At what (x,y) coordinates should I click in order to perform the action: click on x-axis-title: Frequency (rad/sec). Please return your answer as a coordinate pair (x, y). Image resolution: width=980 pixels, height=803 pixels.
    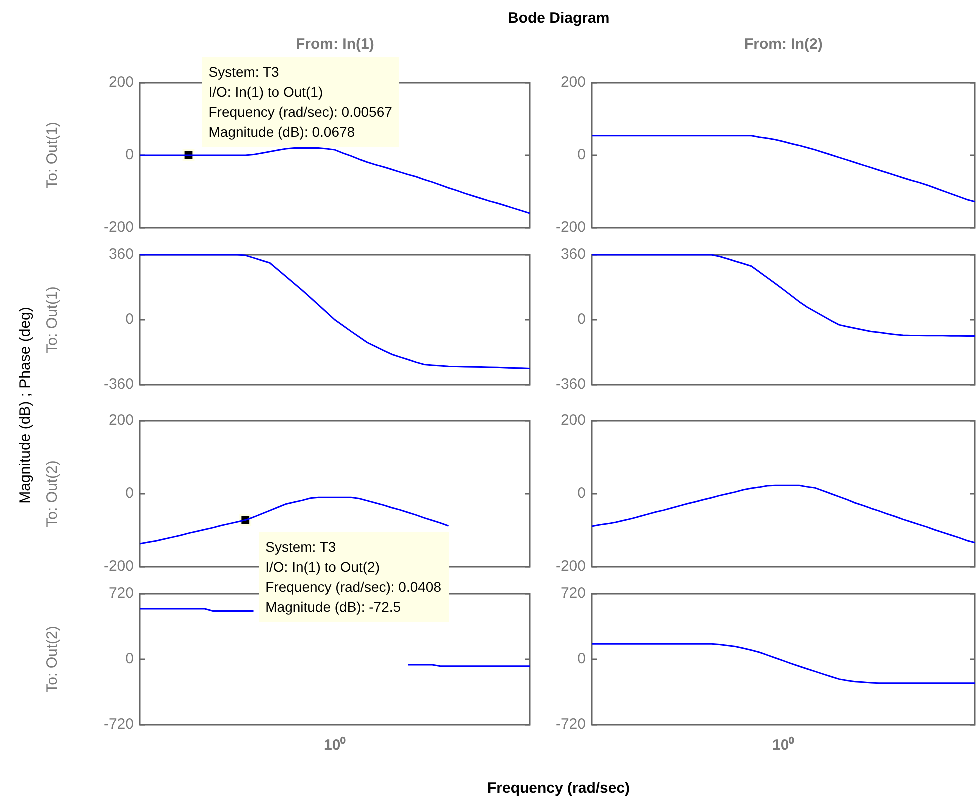
    Looking at the image, I should click on (559, 788).